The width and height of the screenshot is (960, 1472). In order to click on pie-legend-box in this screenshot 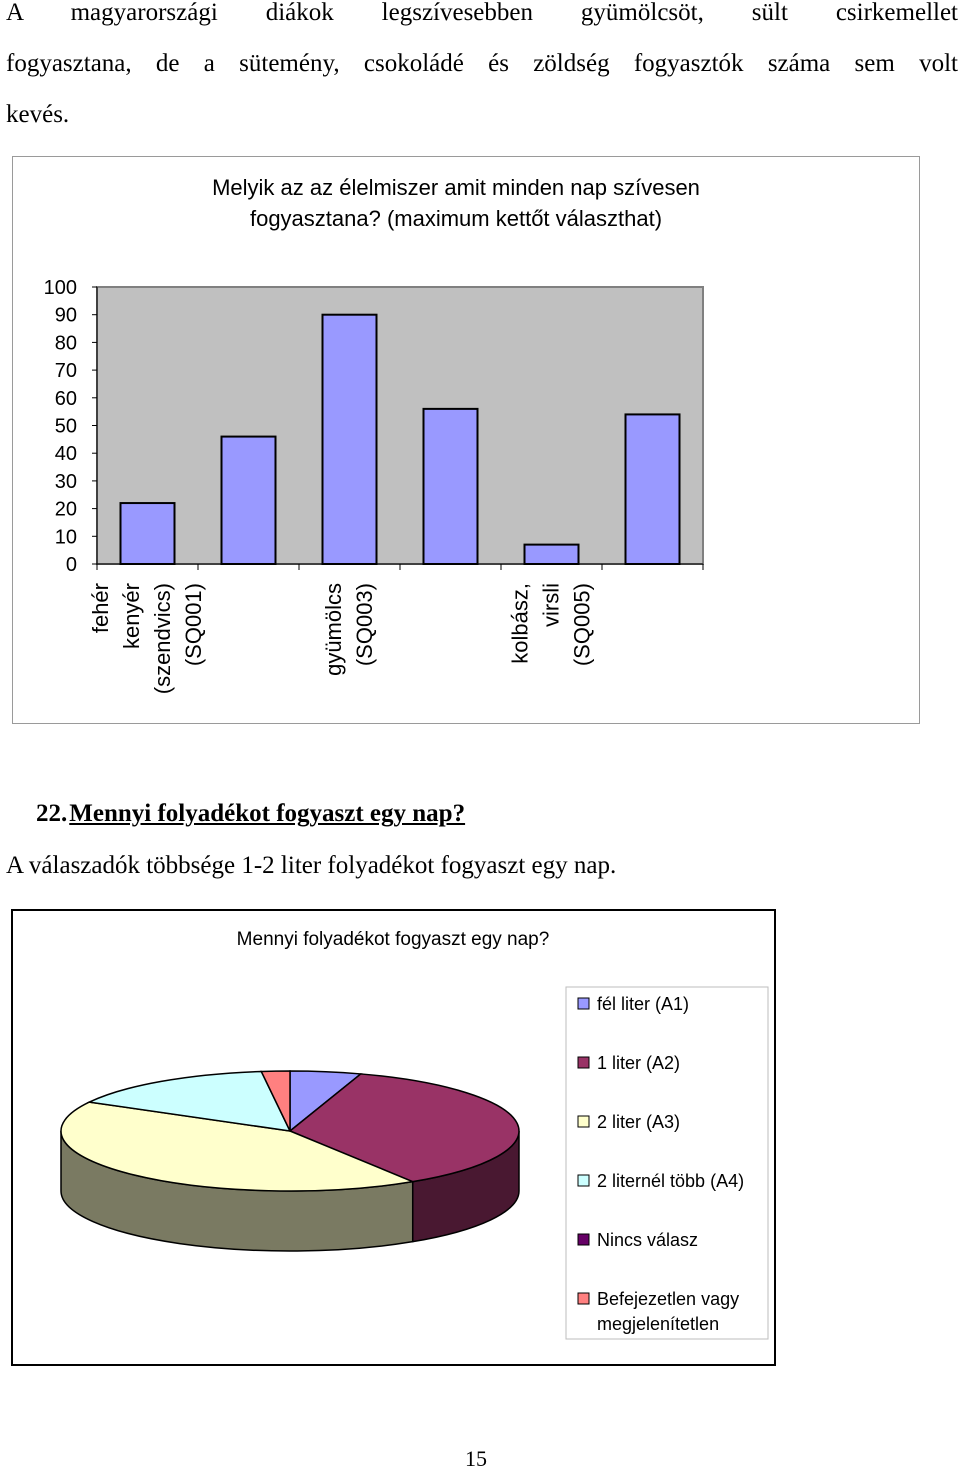, I will do `click(667, 1163)`.